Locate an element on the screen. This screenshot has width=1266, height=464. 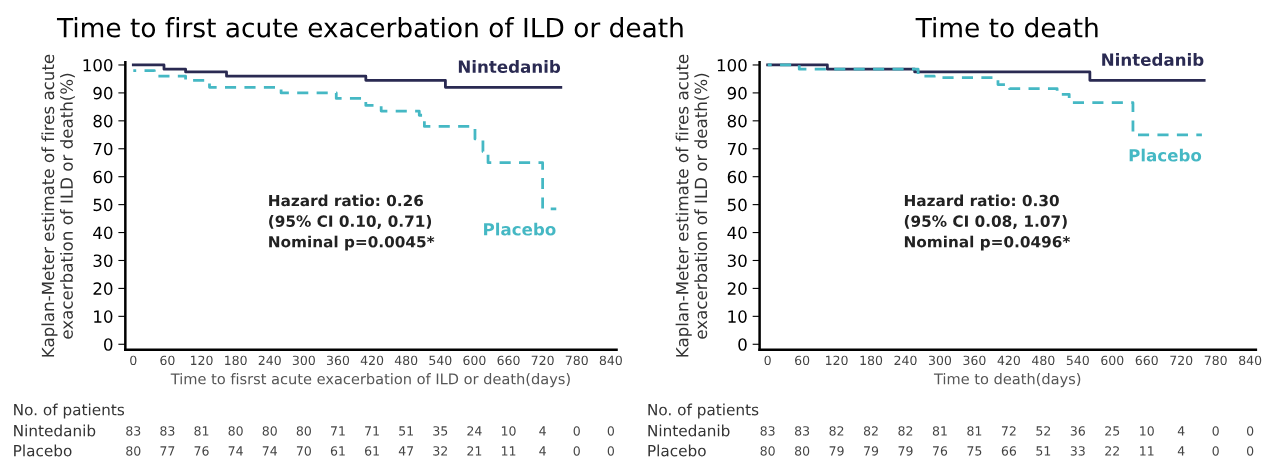
text: 83 83 81 80 80 80 71 71 51 35 24 10 4 0 0 is located at coordinates (370, 431).